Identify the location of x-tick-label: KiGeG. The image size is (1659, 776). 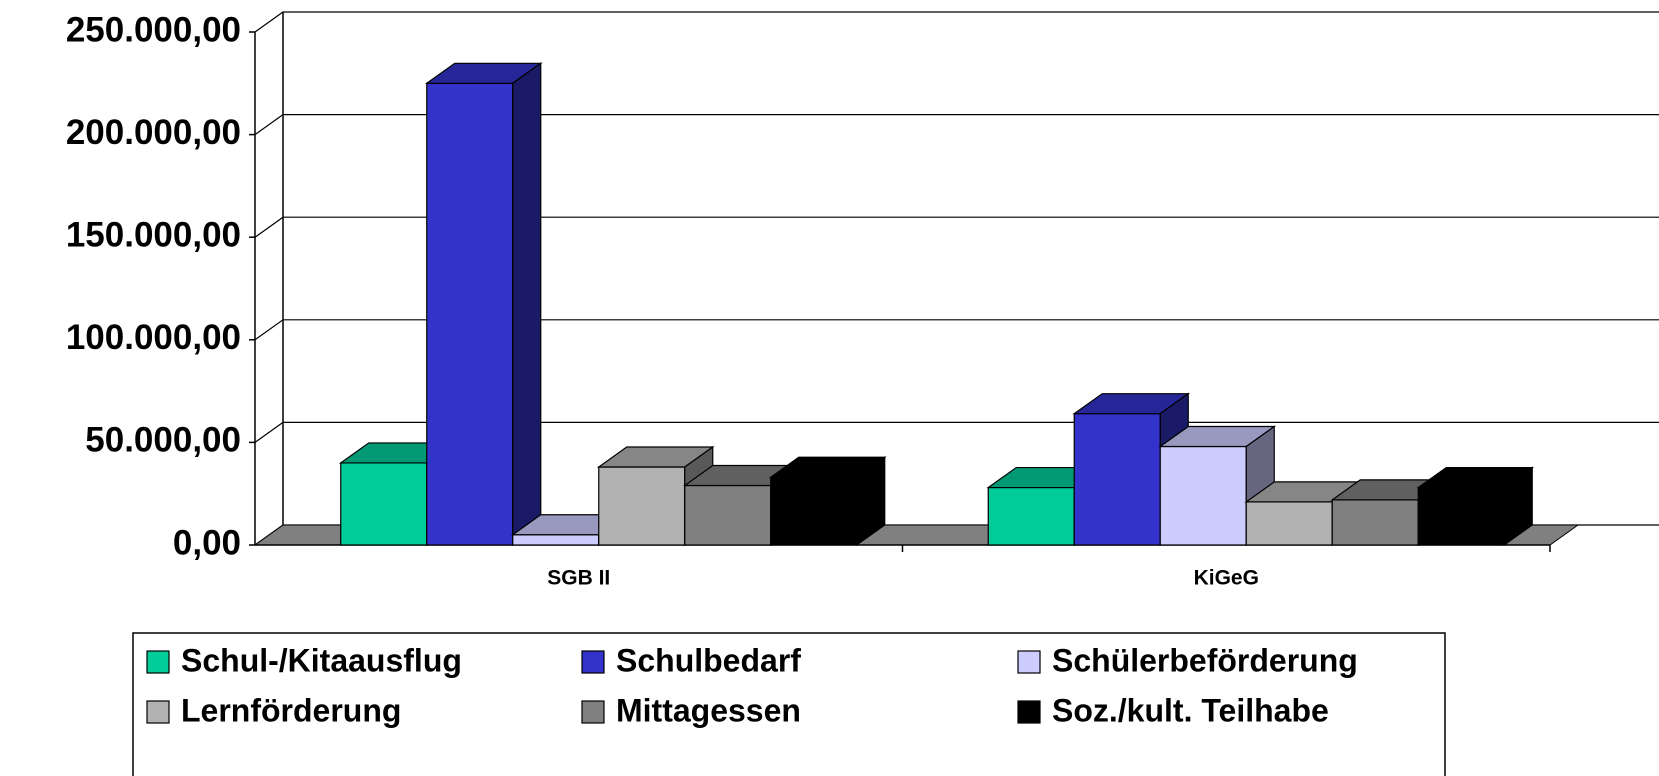
(1226, 578).